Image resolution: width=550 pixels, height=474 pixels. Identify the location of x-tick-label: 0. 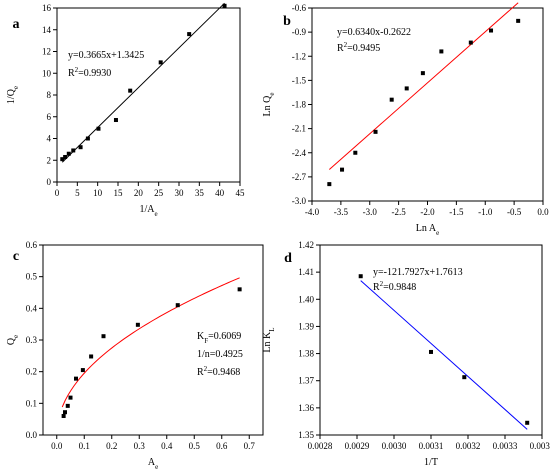
(57, 193).